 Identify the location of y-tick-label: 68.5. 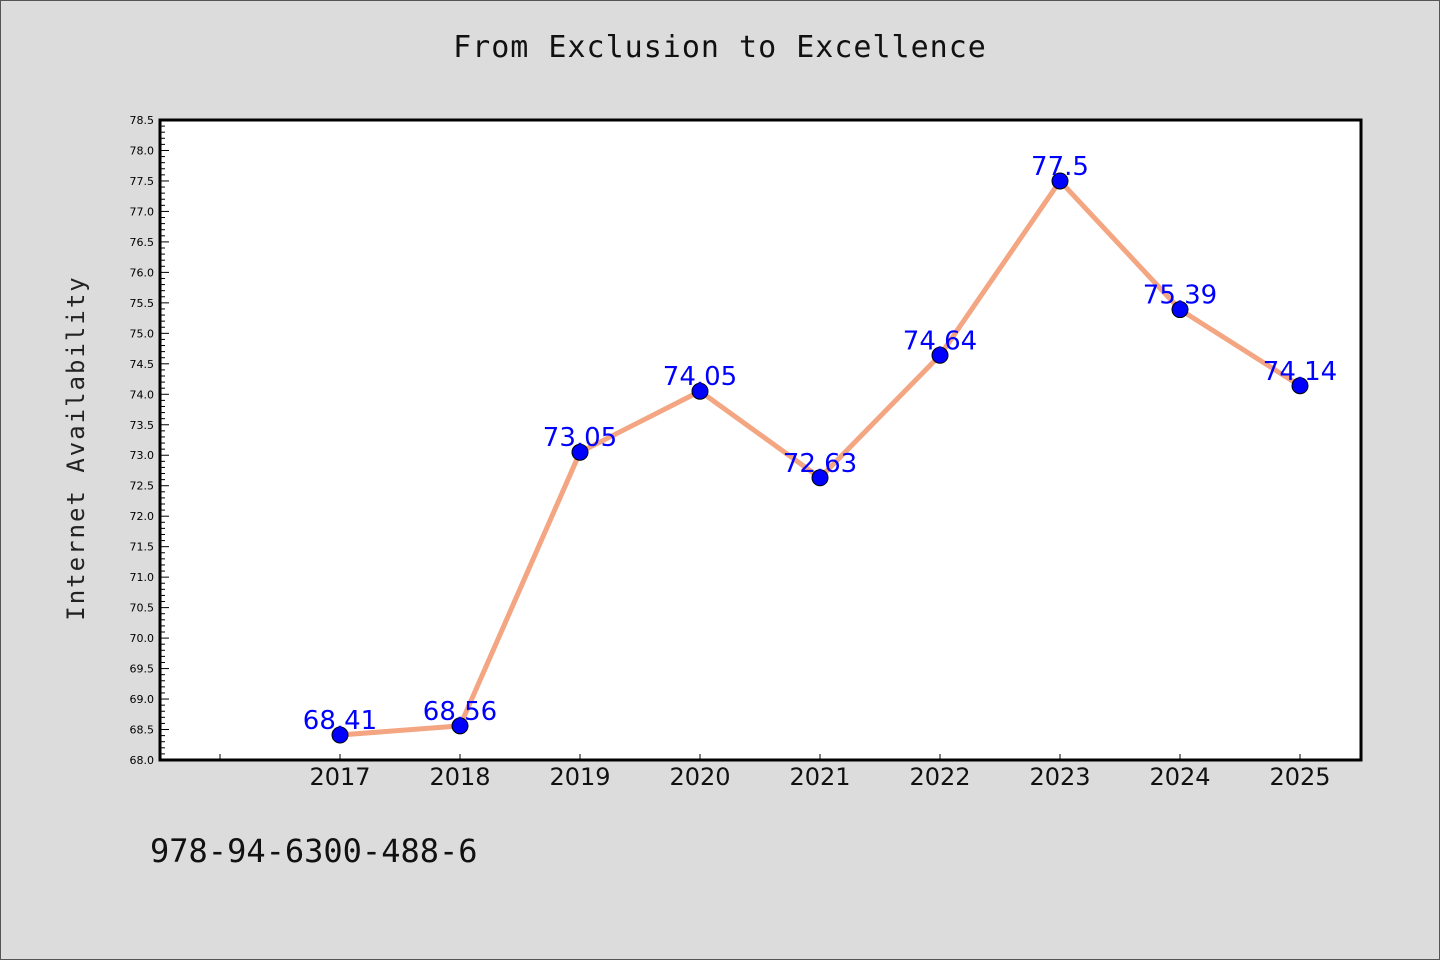
(142, 730).